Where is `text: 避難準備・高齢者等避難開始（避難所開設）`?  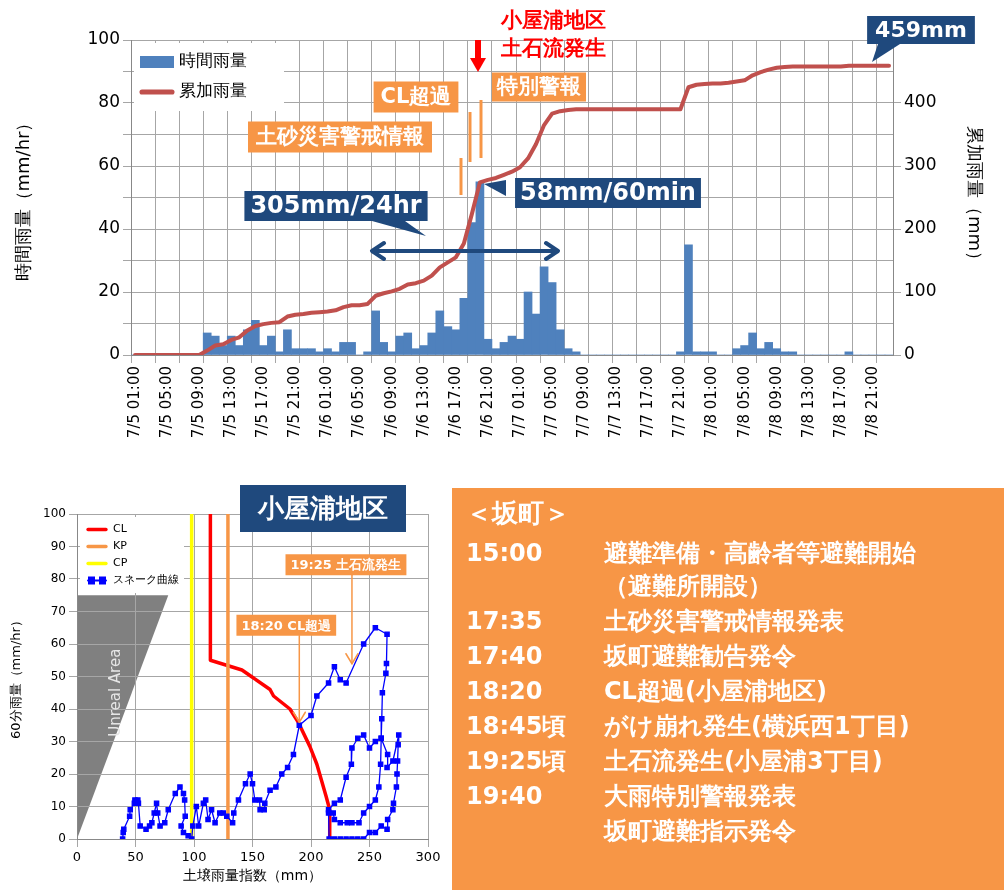 text: 避難準備・高齢者等避難開始（避難所開設） is located at coordinates (760, 570).